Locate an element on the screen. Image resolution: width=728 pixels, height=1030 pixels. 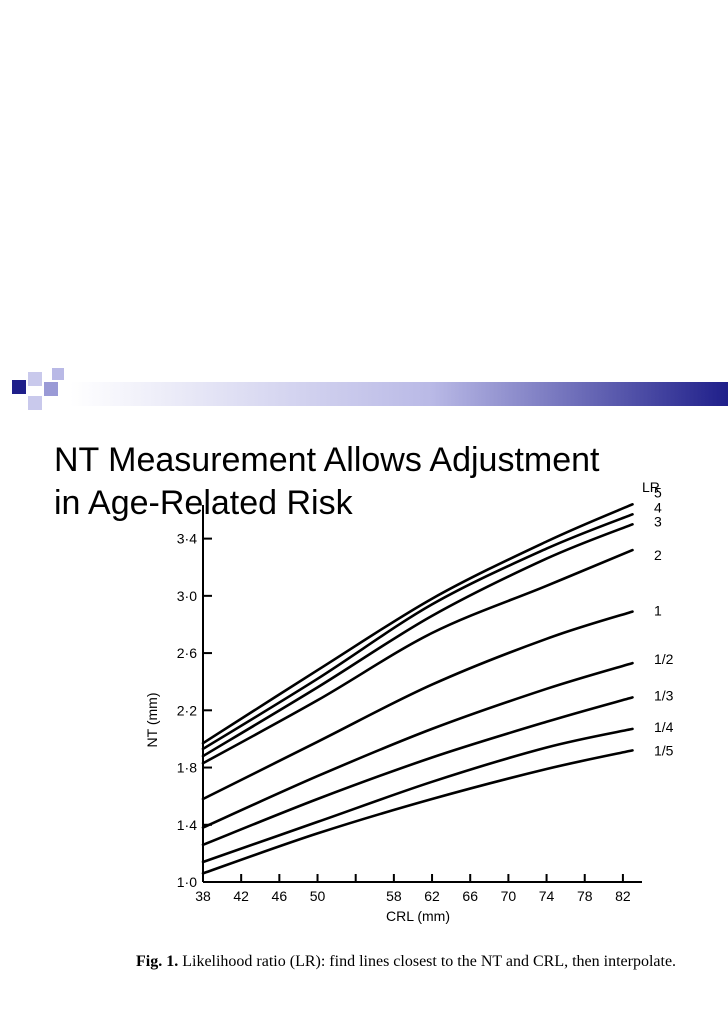
y-tick-label: 1·8 is located at coordinates (187, 768).